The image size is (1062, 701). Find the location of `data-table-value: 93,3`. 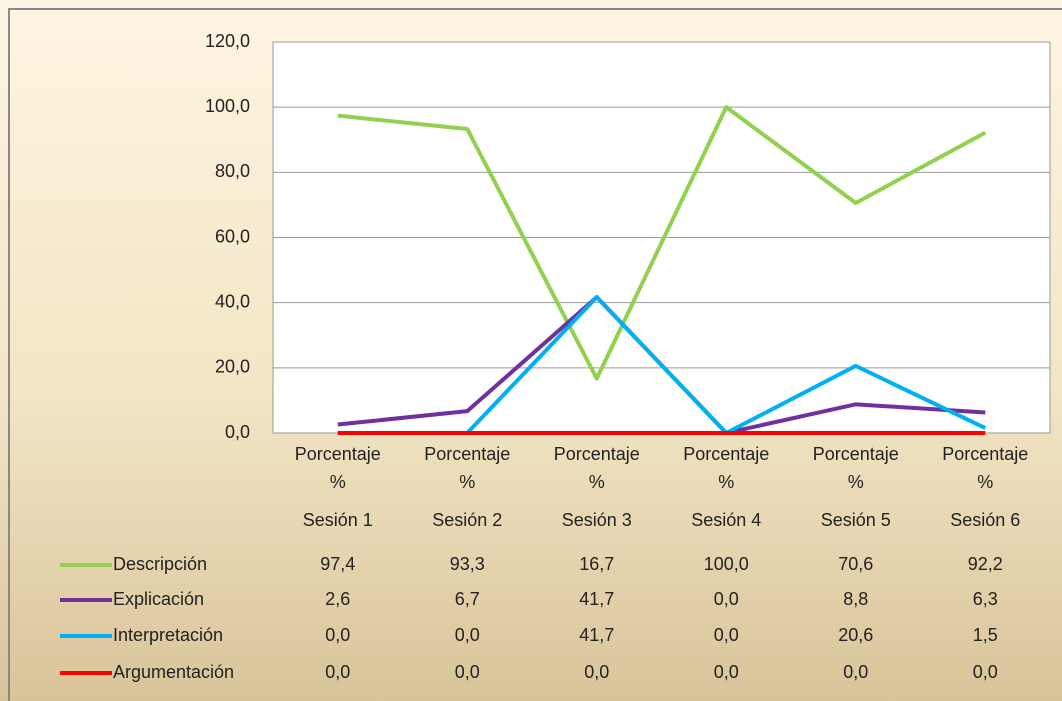

data-table-value: 93,3 is located at coordinates (467, 564).